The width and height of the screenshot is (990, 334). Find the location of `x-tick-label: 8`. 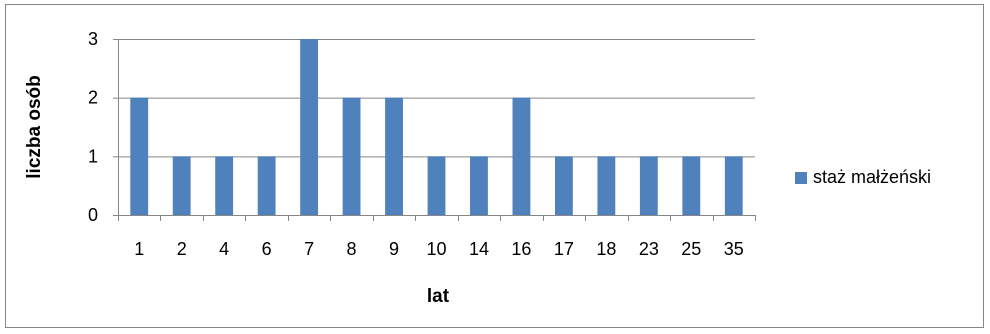

x-tick-label: 8 is located at coordinates (352, 249).